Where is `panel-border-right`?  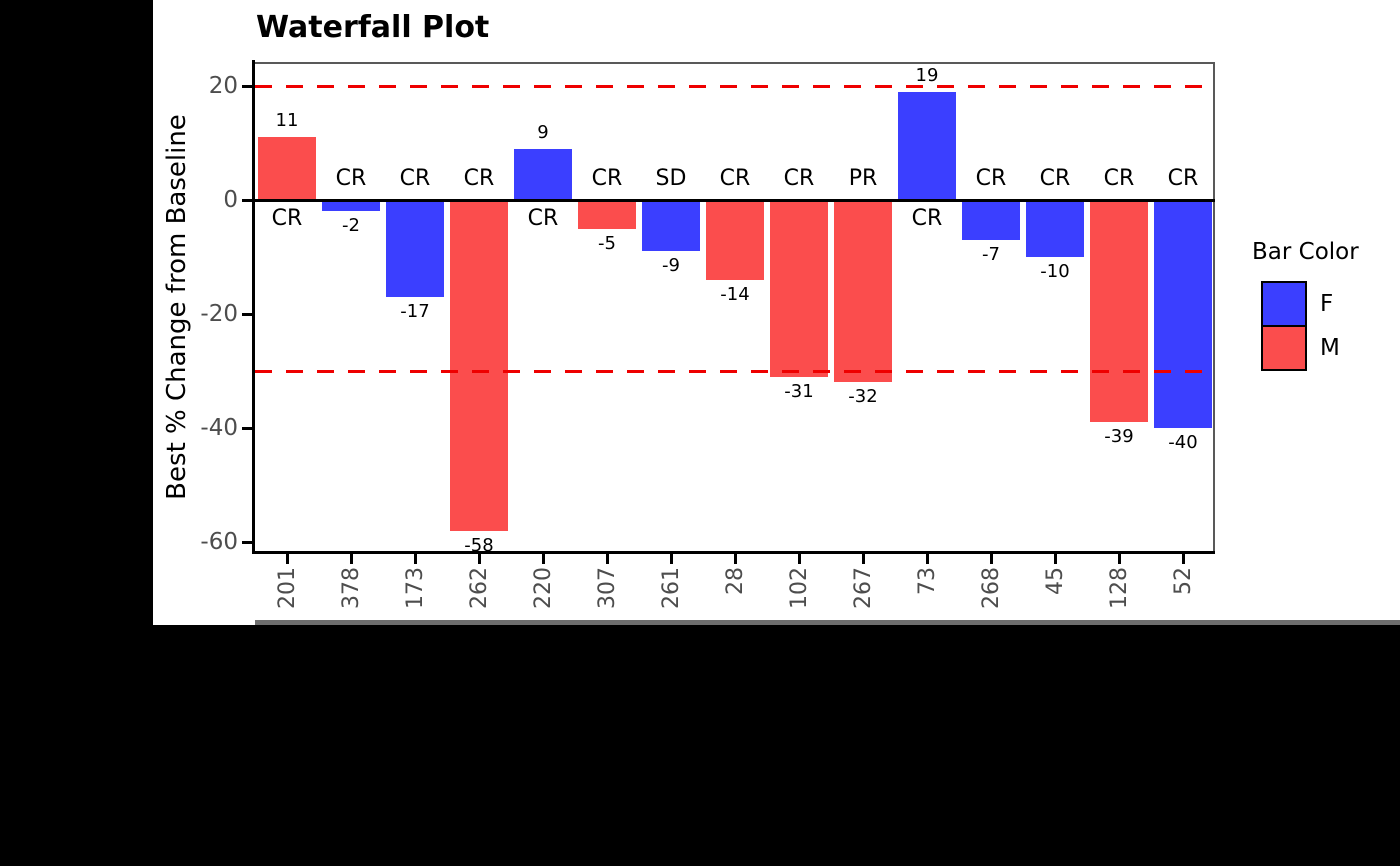 panel-border-right is located at coordinates (1214, 308).